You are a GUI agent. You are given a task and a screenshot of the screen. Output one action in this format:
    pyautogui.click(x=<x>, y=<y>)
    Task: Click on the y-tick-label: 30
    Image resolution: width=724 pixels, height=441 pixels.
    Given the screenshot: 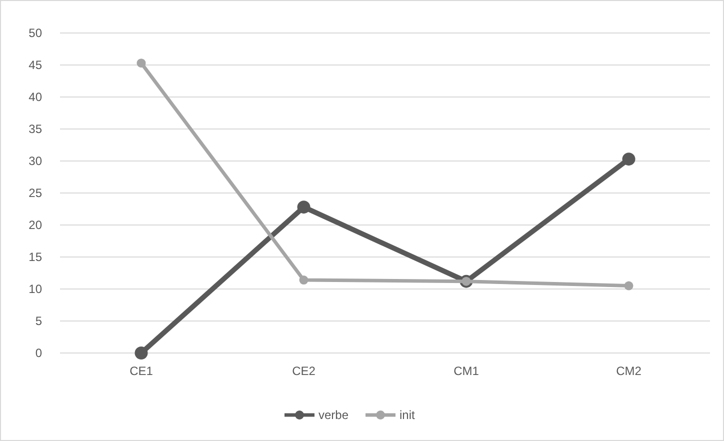 What is the action you would take?
    pyautogui.click(x=35, y=161)
    